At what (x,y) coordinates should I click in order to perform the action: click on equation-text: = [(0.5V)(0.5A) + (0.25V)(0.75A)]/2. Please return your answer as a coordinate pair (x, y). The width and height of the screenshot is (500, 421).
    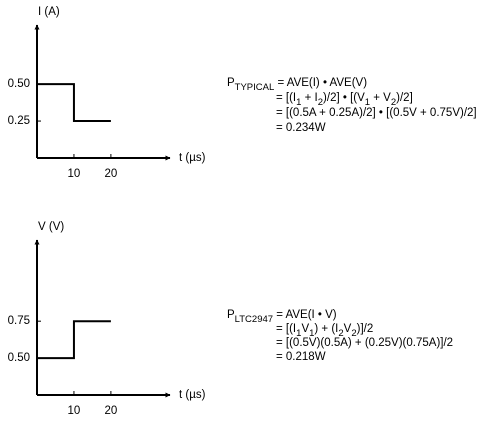
    Looking at the image, I should click on (364, 343).